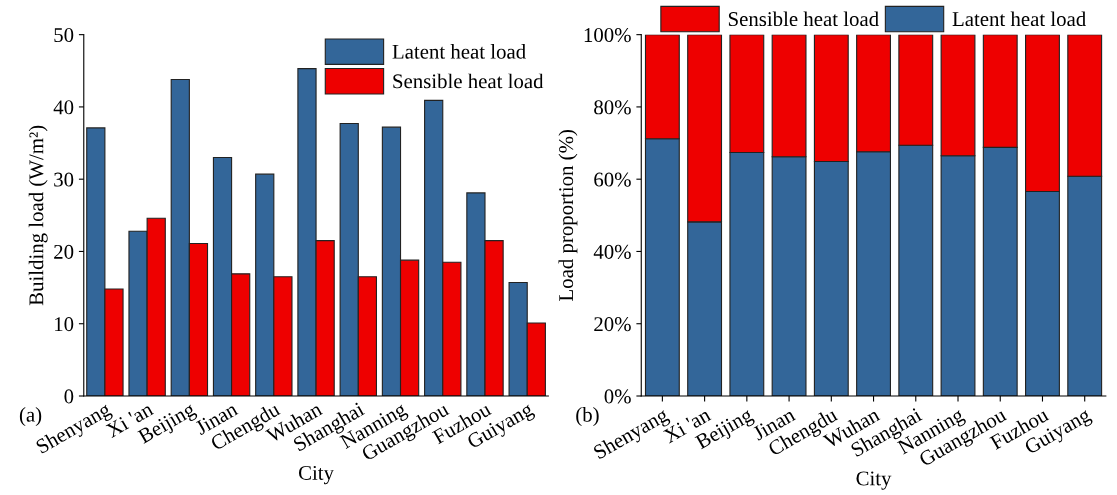 Image resolution: width=1117 pixels, height=495 pixels. What do you see at coordinates (612, 251) in the screenshot?
I see `y-tick-label: 40%` at bounding box center [612, 251].